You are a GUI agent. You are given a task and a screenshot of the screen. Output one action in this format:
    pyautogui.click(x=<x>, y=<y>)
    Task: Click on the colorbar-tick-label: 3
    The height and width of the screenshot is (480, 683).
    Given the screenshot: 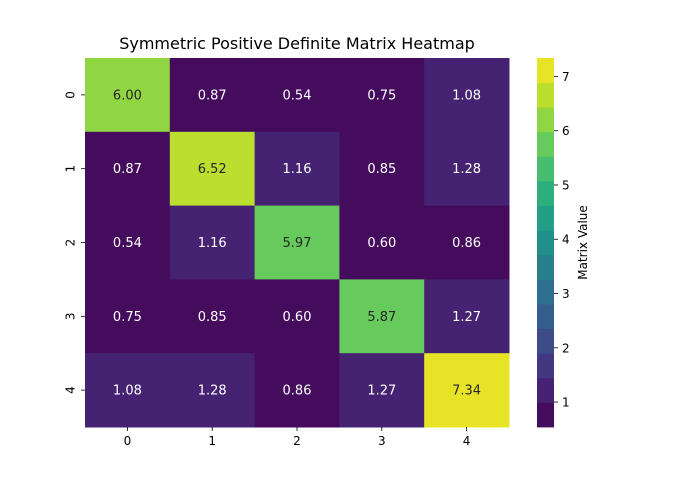 What is the action you would take?
    pyautogui.click(x=566, y=294)
    